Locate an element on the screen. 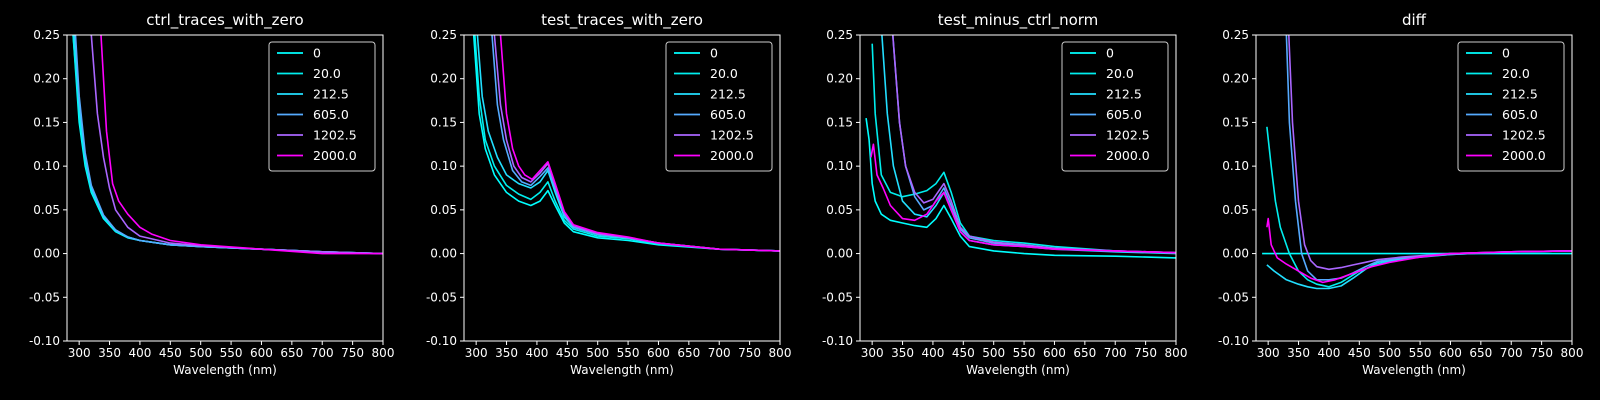  chart-title: diff is located at coordinates (1414, 20).